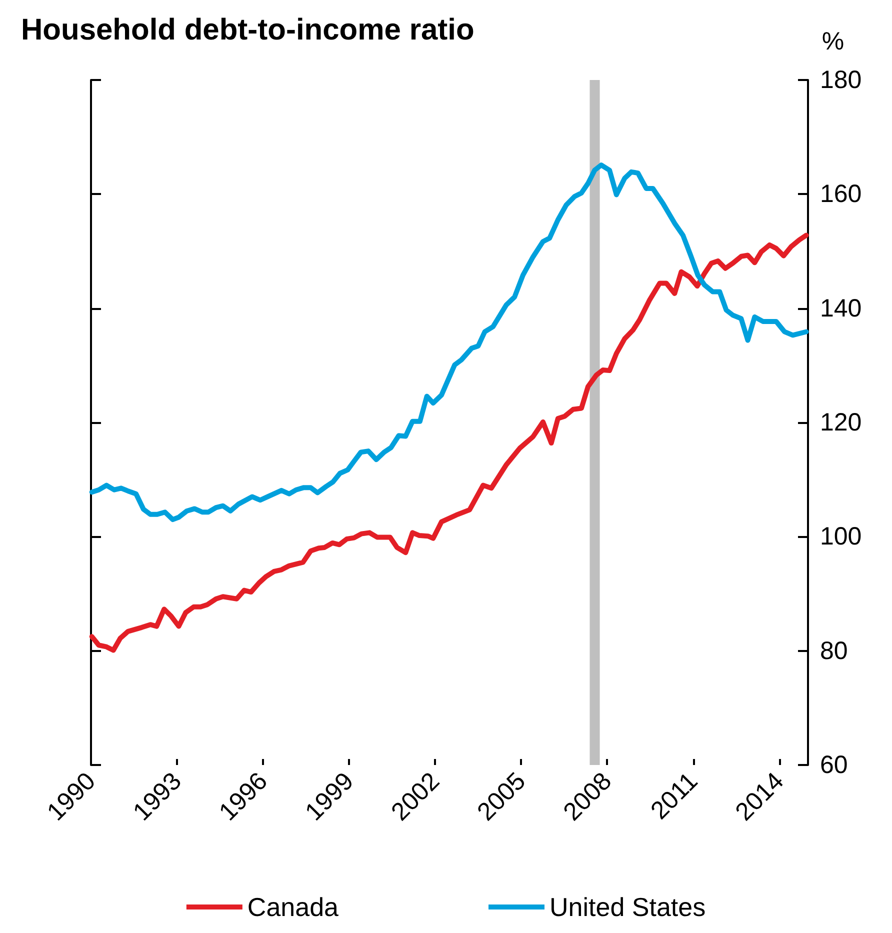 The height and width of the screenshot is (933, 892). I want to click on legend-label: Canada, so click(293, 907).